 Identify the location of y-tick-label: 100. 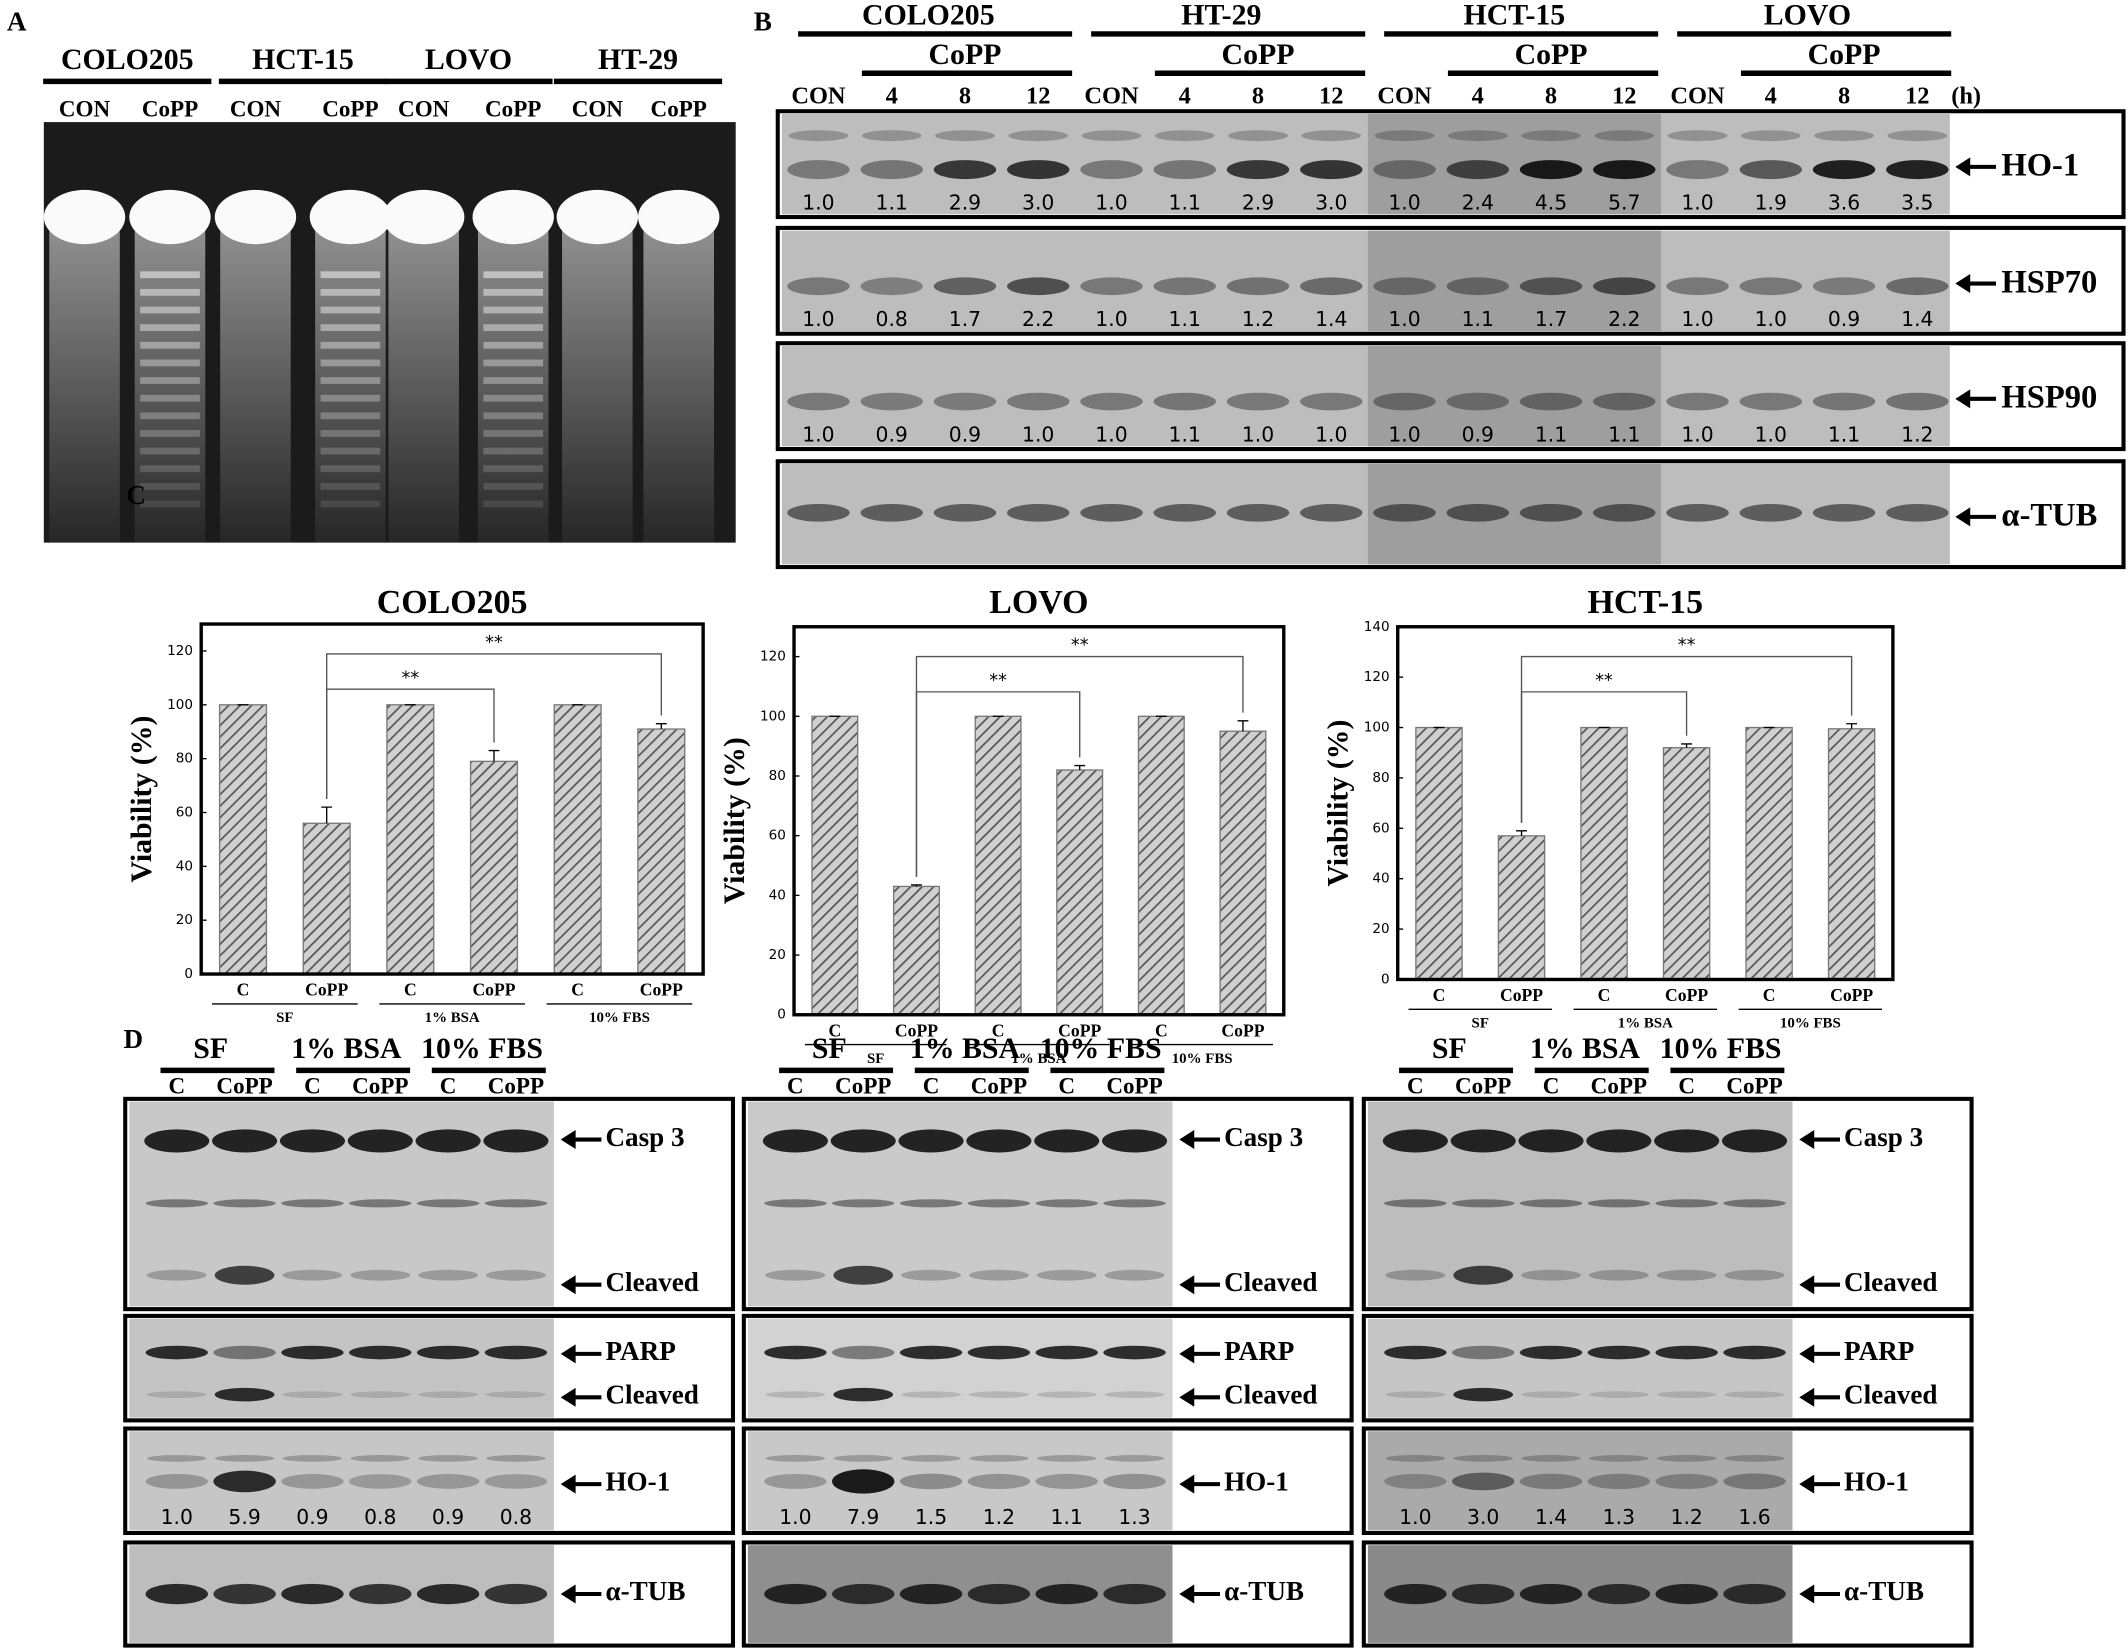
(1377, 728).